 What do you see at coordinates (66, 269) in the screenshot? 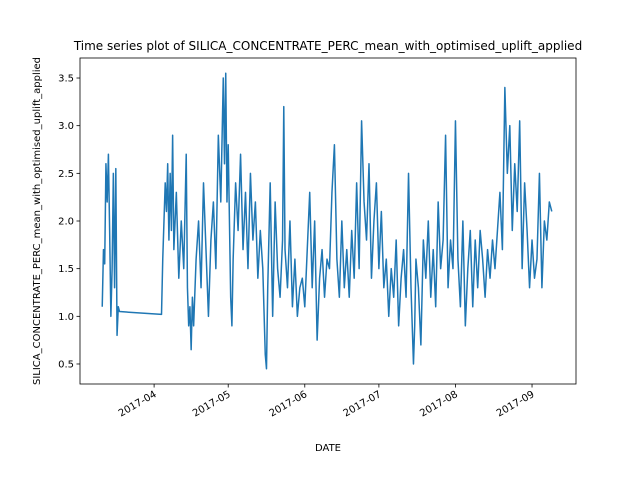
I see `y-tick-label: 1.5` at bounding box center [66, 269].